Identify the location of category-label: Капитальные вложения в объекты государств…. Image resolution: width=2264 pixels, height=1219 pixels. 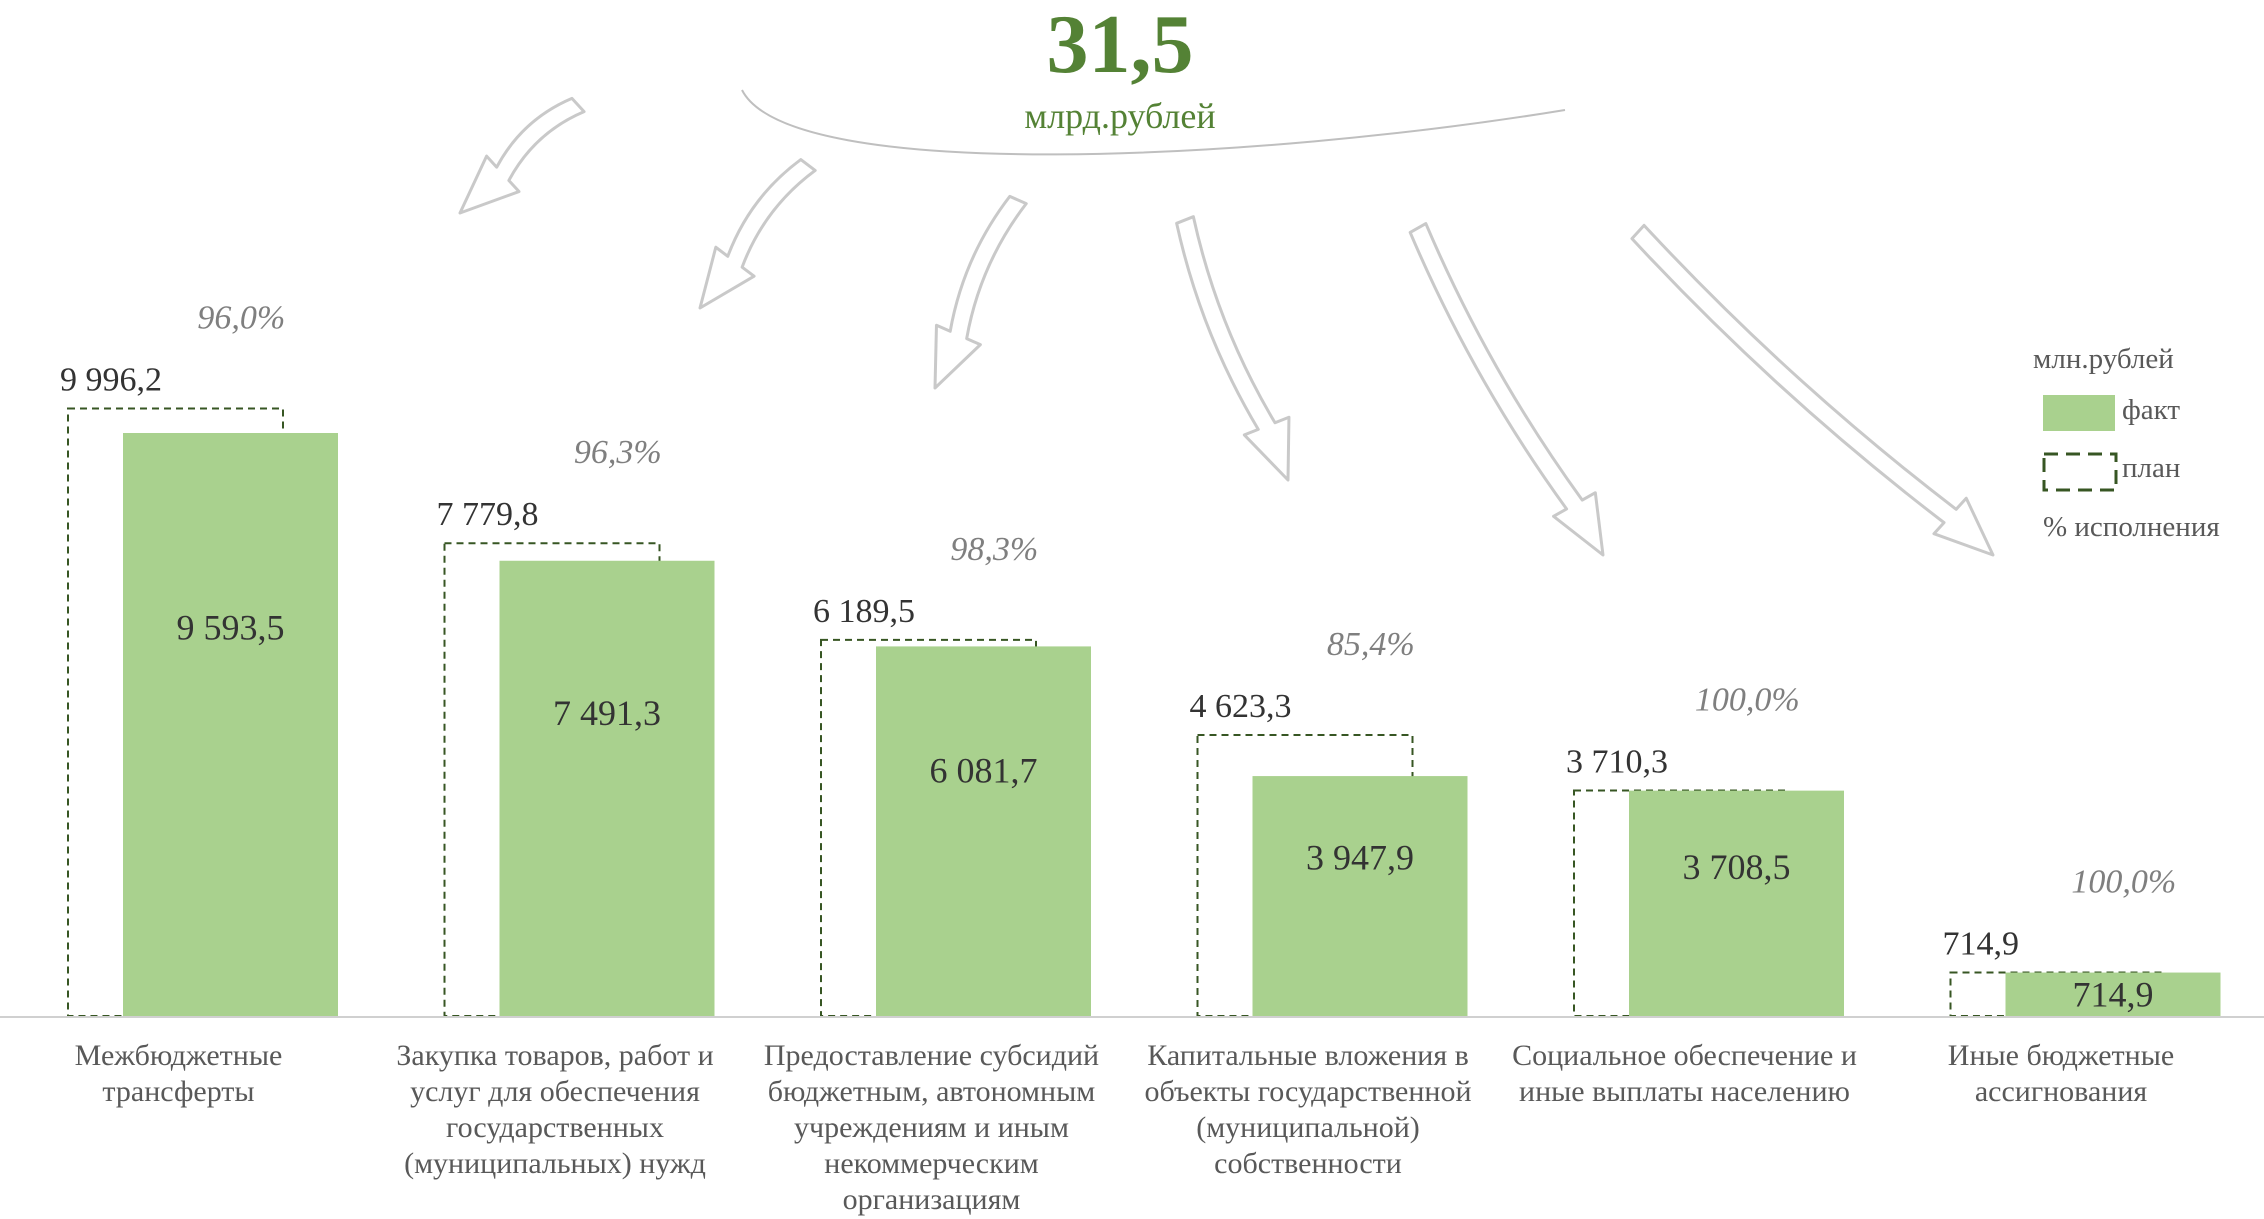
(1307, 1109).